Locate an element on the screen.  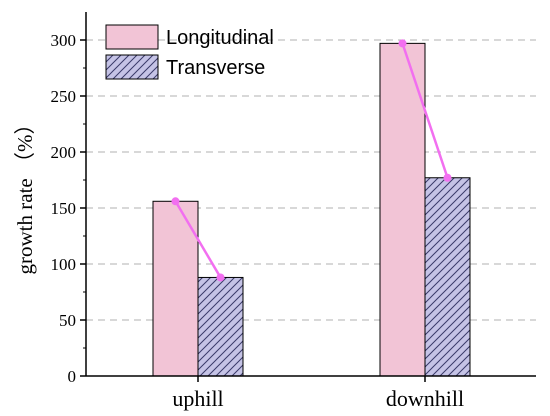
legend-swatch-transverse is located at coordinates (132, 67).